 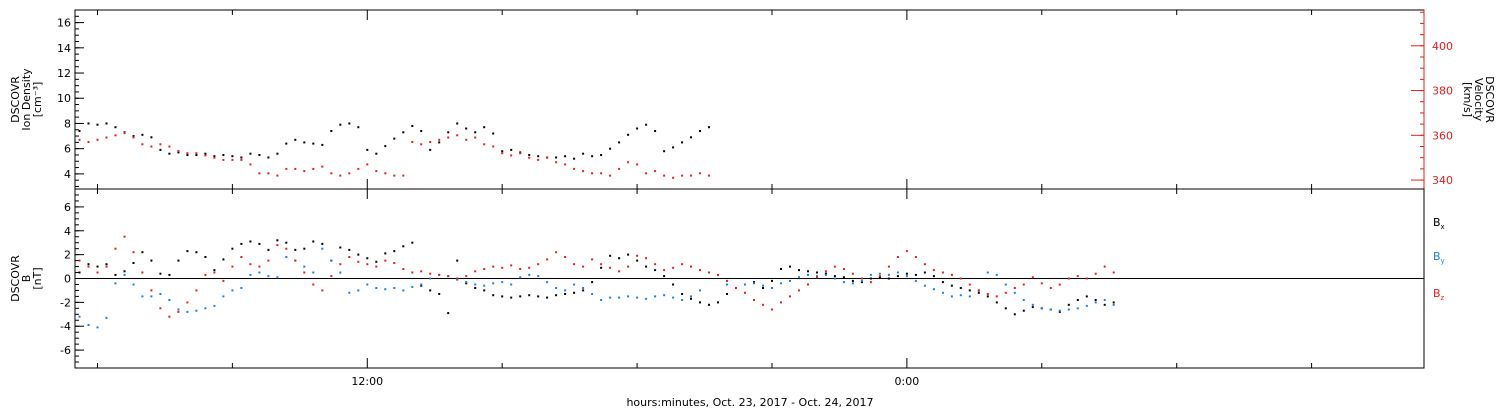 What do you see at coordinates (26, 278) in the screenshot?
I see `y-axis-label: DSCOVRB[nT]` at bounding box center [26, 278].